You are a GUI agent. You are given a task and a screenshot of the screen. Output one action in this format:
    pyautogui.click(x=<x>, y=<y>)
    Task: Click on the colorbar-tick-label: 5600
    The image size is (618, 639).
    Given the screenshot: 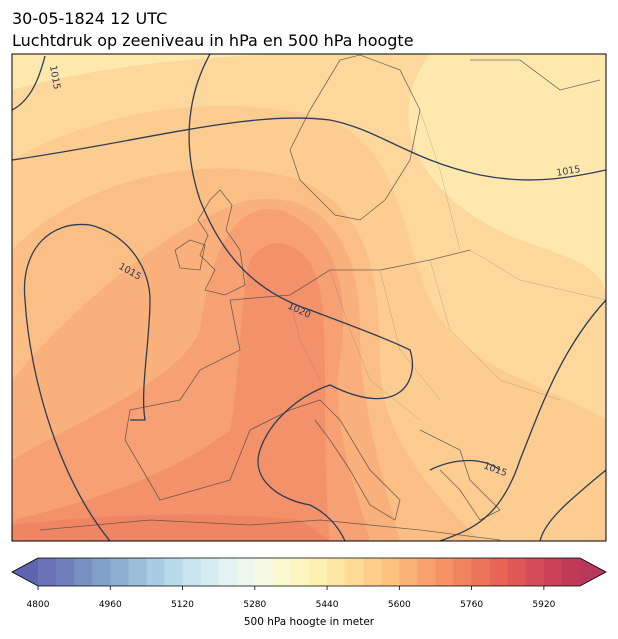 What is the action you would take?
    pyautogui.click(x=399, y=605)
    